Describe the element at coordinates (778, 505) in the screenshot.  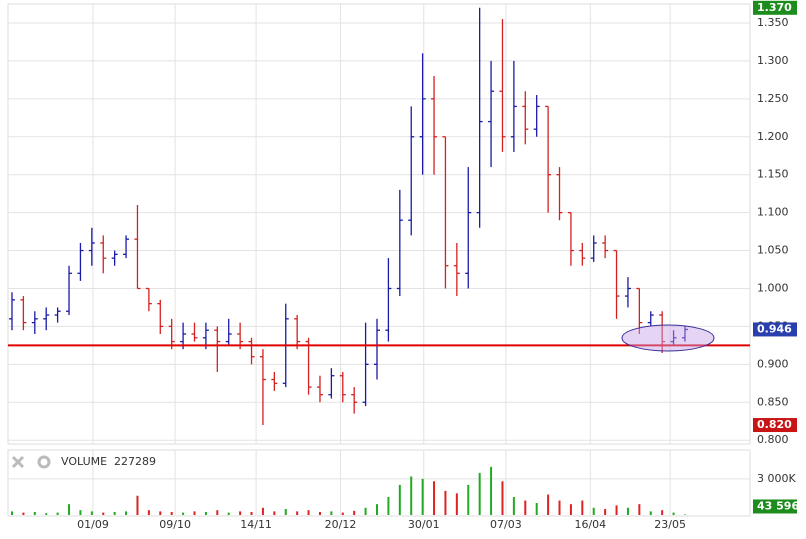
I see `price-box-label: 43 596` at that location.